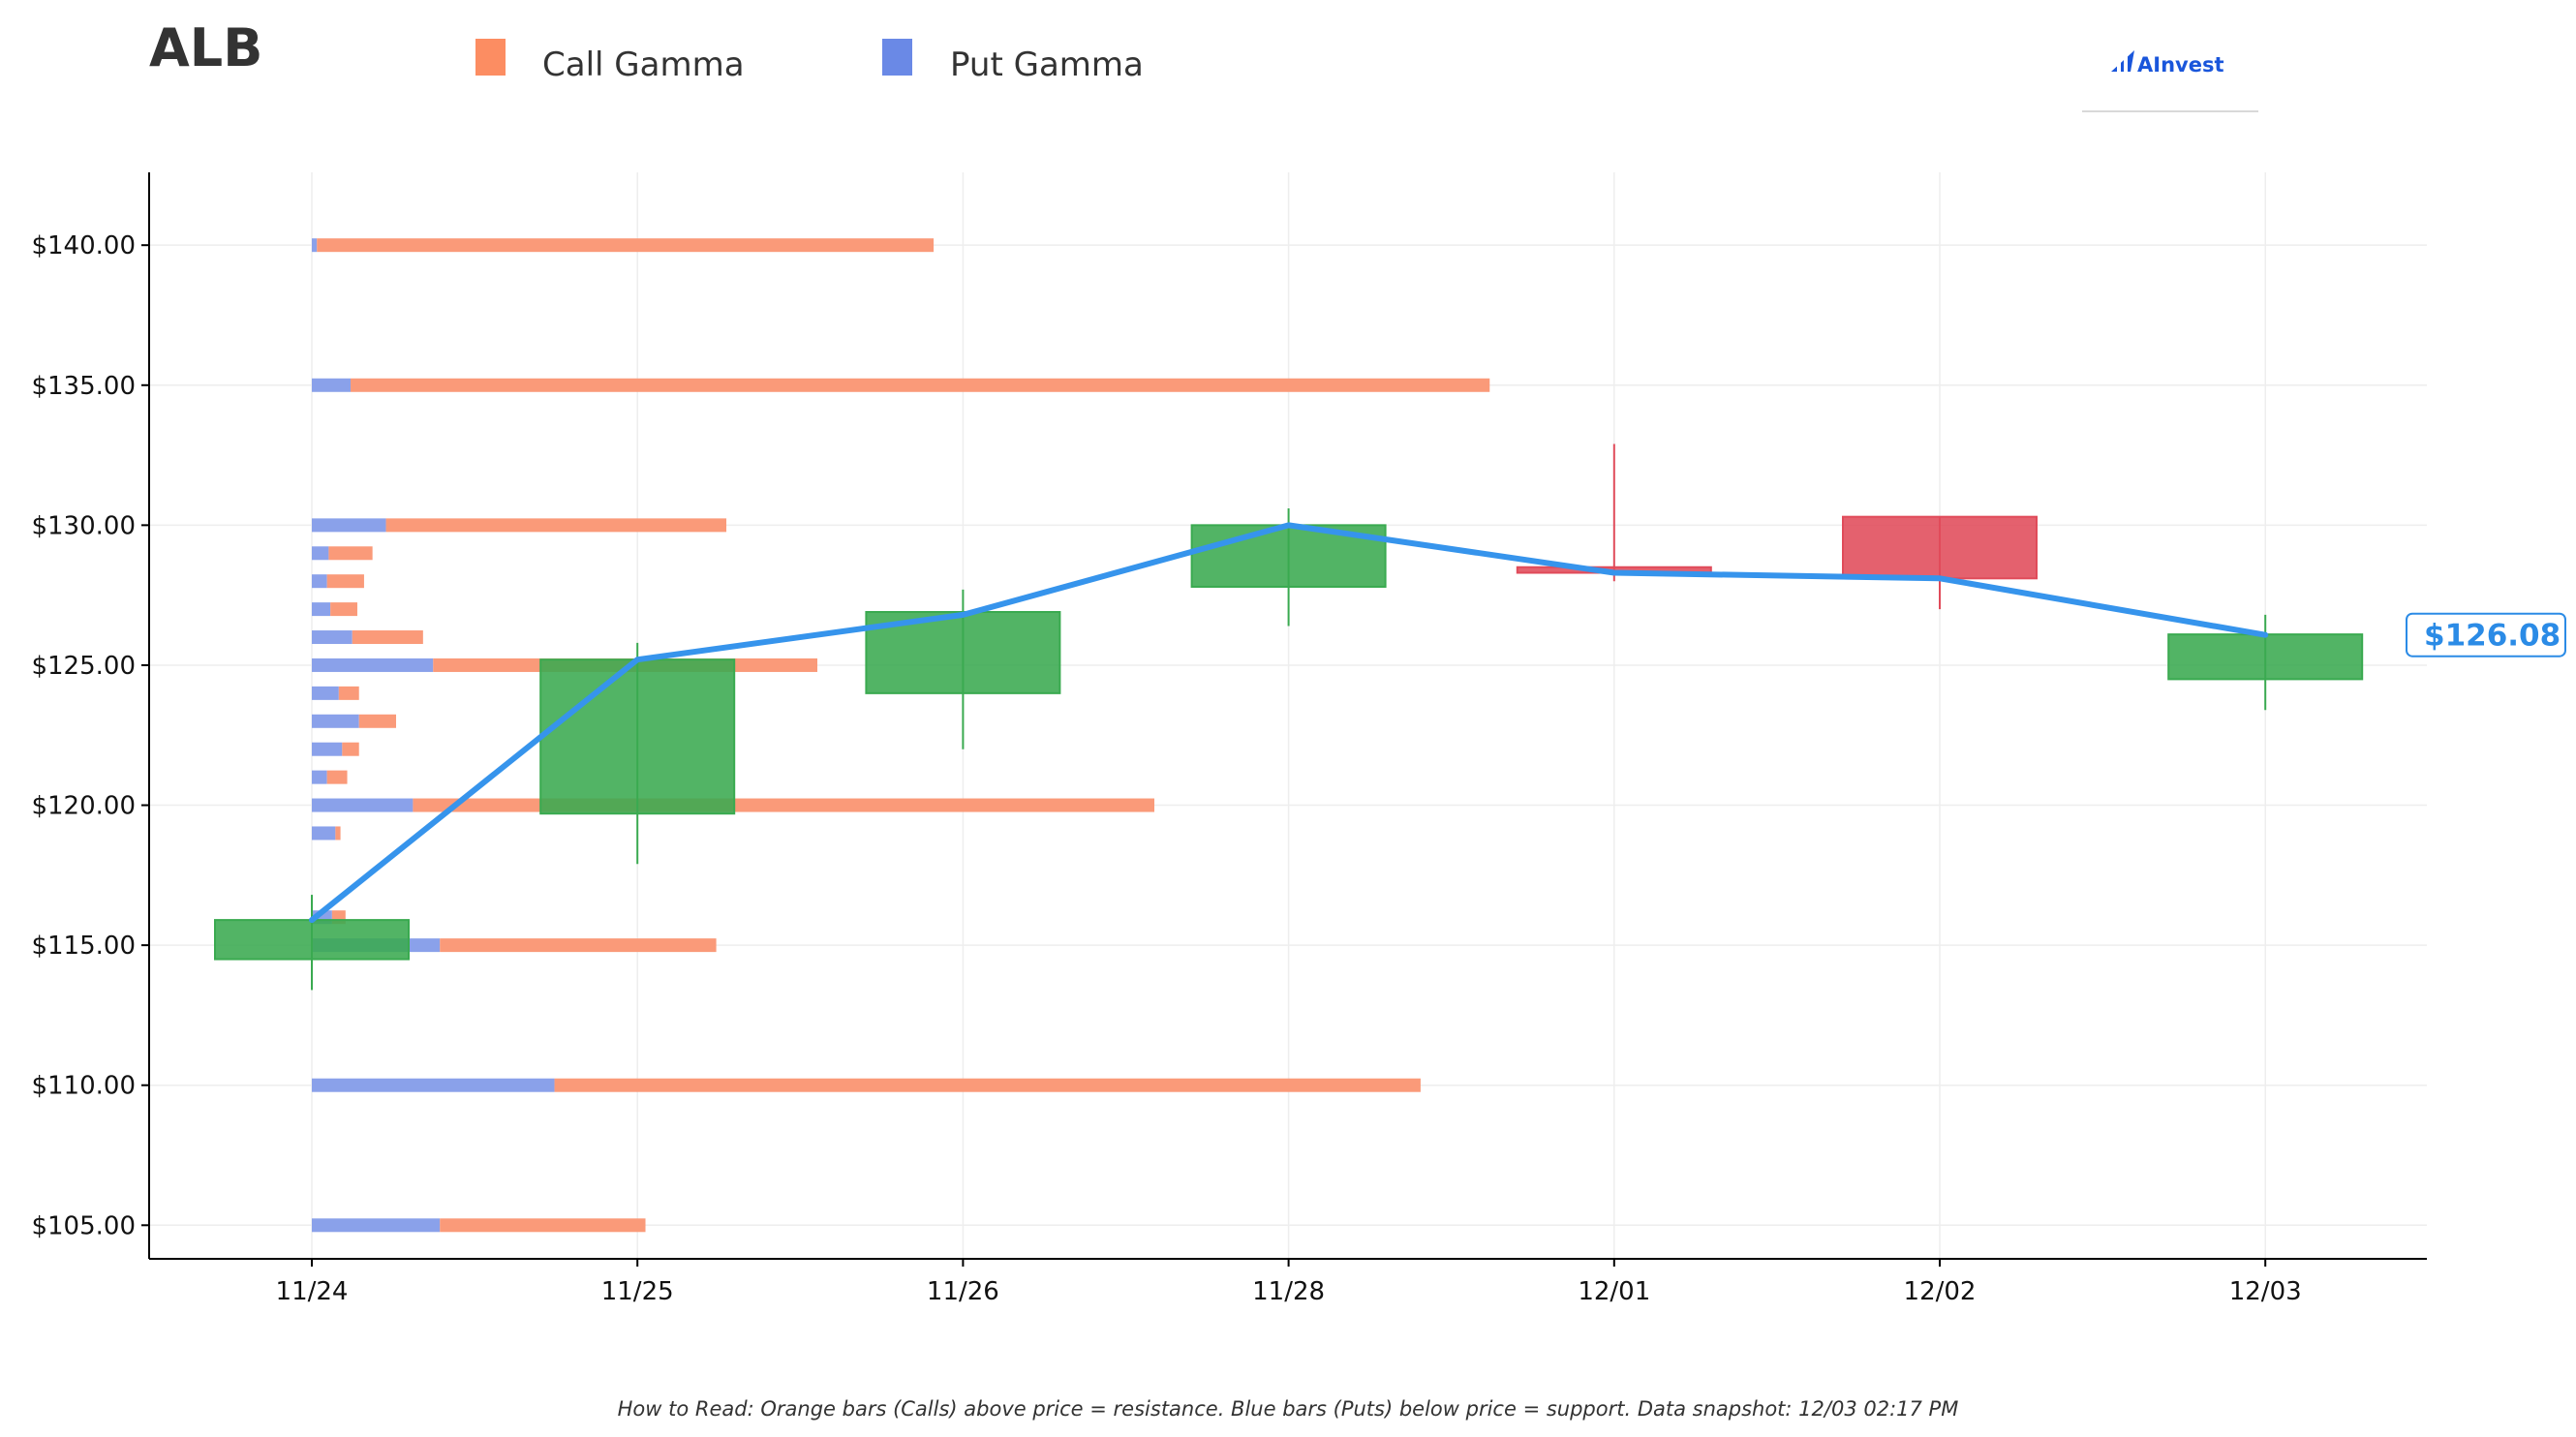 The width and height of the screenshot is (2576, 1437). I want to click on legend-put-label: Put Gamma, so click(1047, 65).